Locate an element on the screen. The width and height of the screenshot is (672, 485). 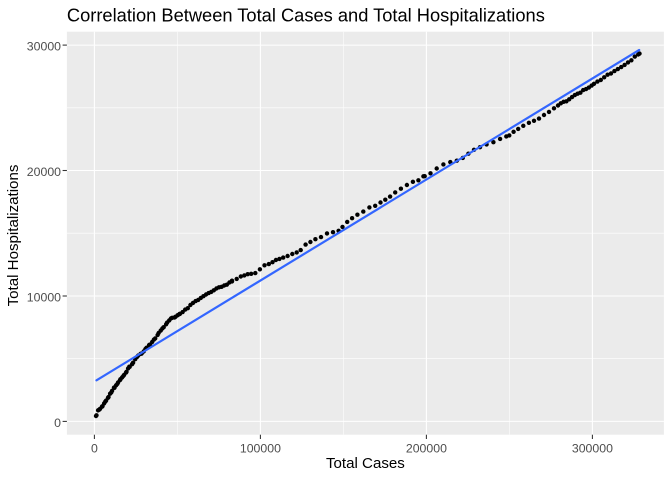
svg-text: 20000 is located at coordinates (44, 172).